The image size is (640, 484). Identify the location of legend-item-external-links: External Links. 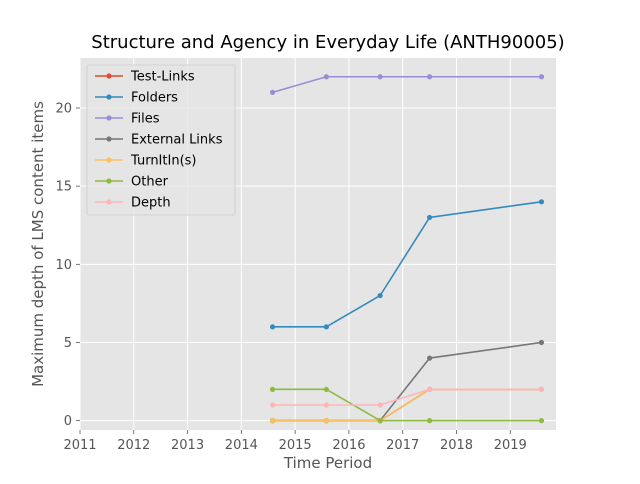
(159, 140).